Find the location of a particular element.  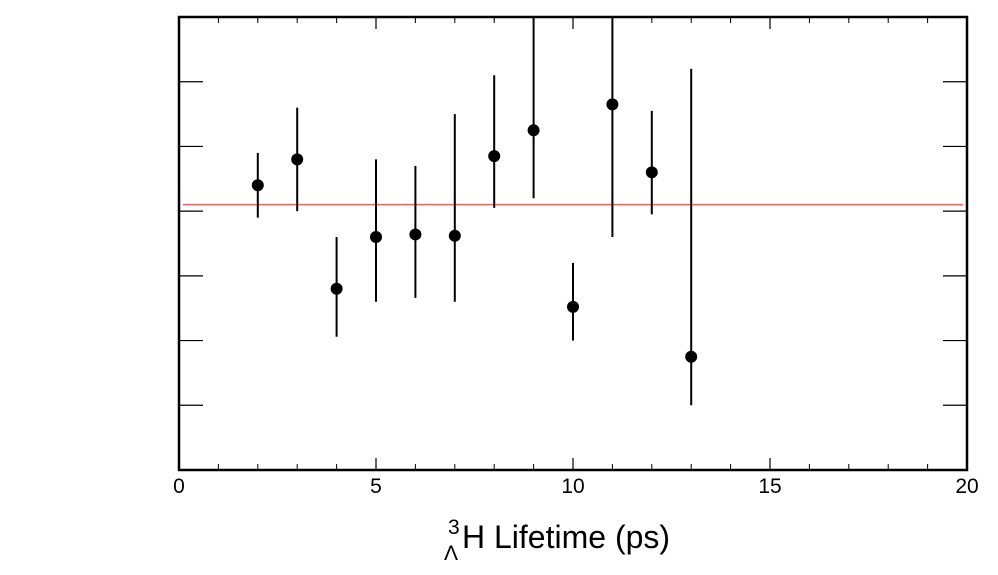

x-tick-labels: 0 5 10 15 20 is located at coordinates (576, 486).